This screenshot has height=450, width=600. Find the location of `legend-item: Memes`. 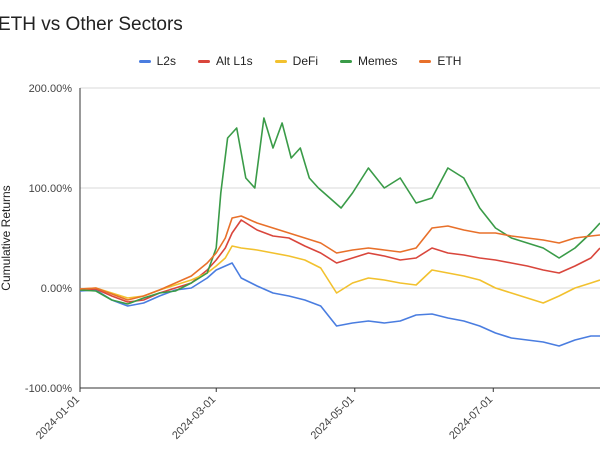

legend-item: Memes is located at coordinates (368, 61).